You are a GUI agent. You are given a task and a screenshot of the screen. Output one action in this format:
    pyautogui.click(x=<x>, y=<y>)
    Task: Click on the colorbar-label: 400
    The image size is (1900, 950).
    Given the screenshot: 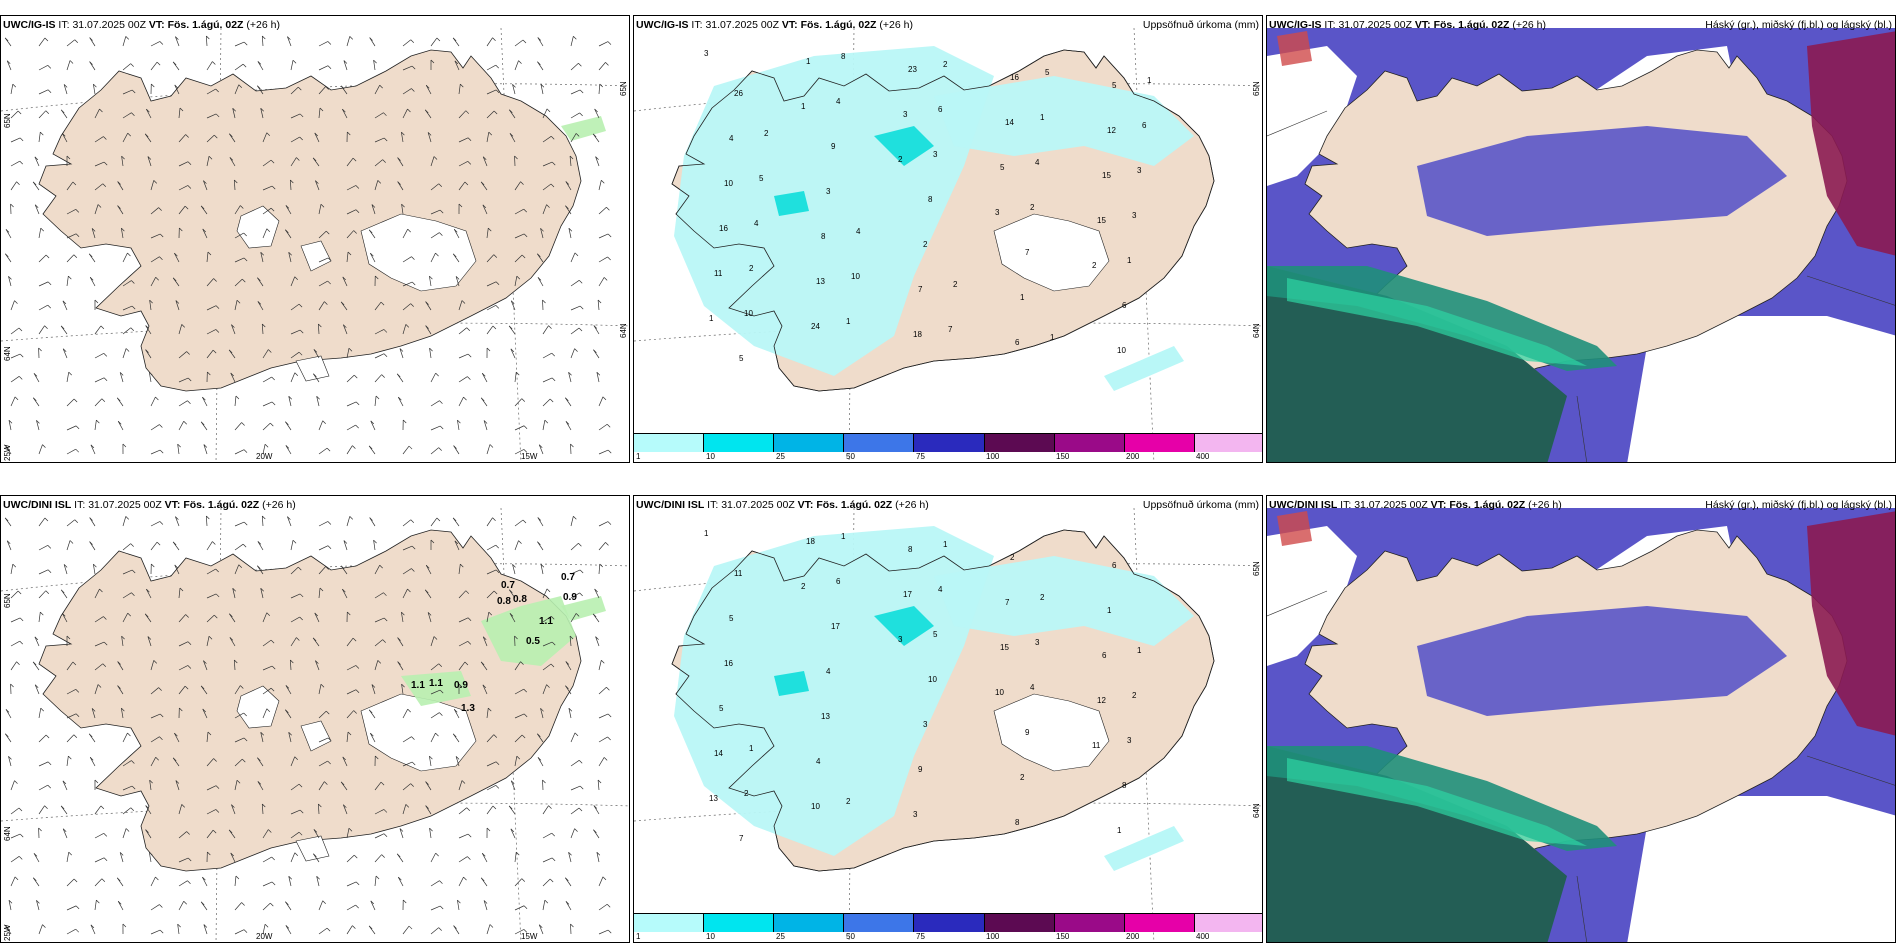 What is the action you would take?
    pyautogui.click(x=1203, y=456)
    